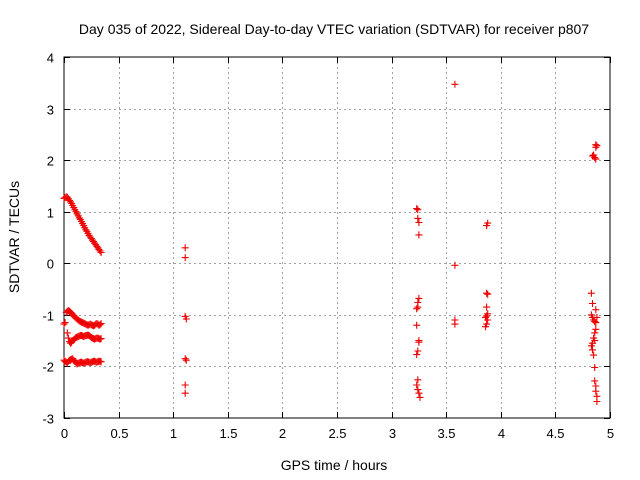 The width and height of the screenshot is (640, 480). What do you see at coordinates (173, 433) in the screenshot?
I see `x-tick-label: 1` at bounding box center [173, 433].